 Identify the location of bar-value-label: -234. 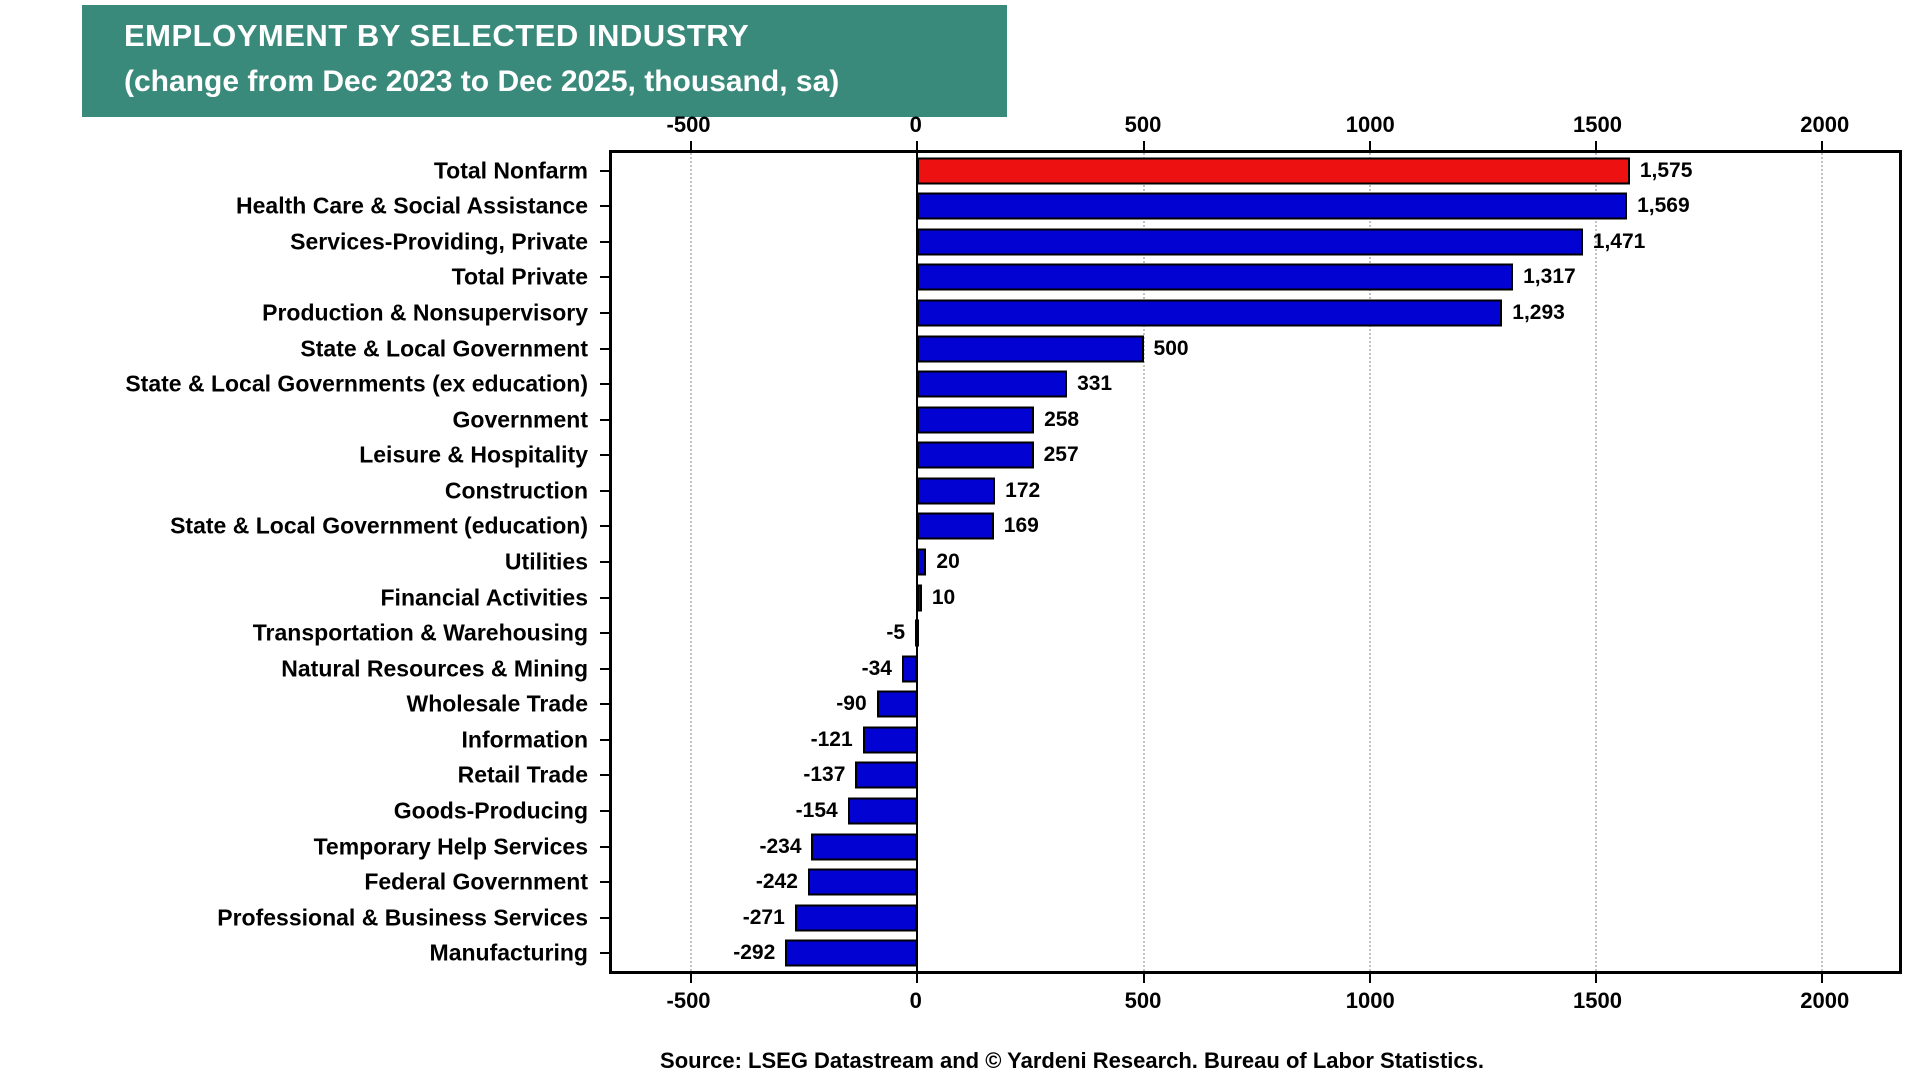
(780, 846).